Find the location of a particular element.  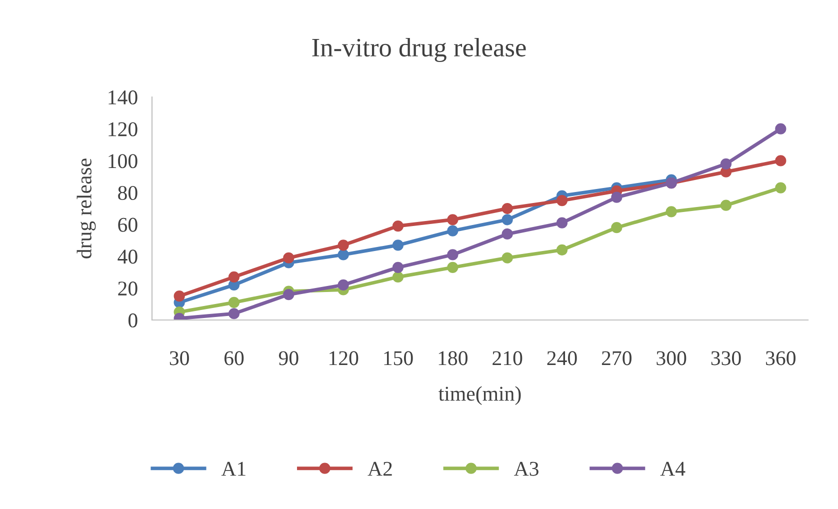

x-tick-label: 330 is located at coordinates (726, 358).